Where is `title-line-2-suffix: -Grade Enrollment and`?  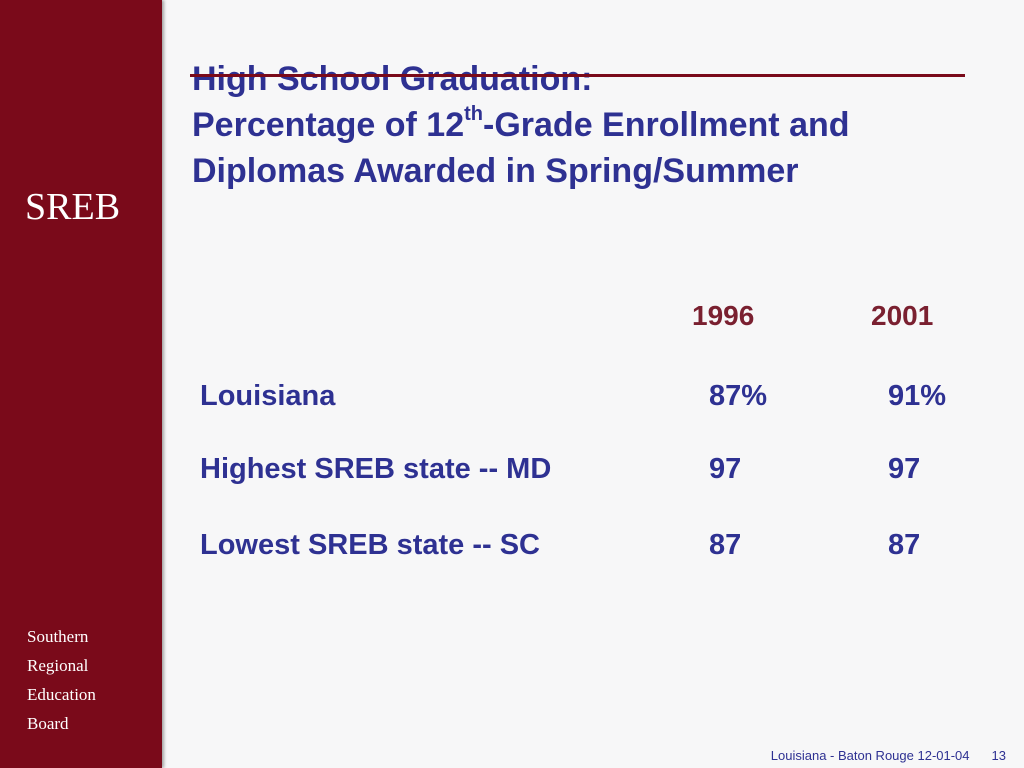 title-line-2-suffix: -Grade Enrollment and is located at coordinates (666, 125).